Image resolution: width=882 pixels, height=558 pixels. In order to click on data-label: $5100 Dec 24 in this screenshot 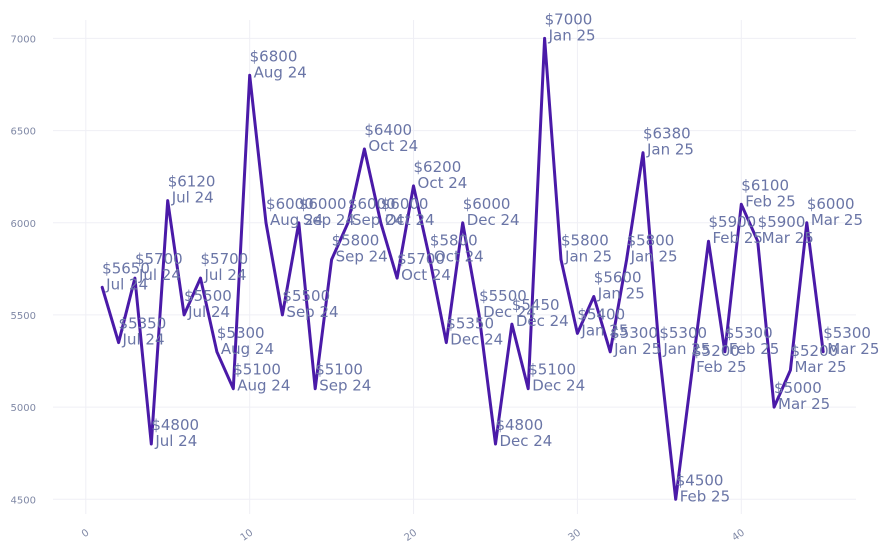, I will do `click(556, 378)`.